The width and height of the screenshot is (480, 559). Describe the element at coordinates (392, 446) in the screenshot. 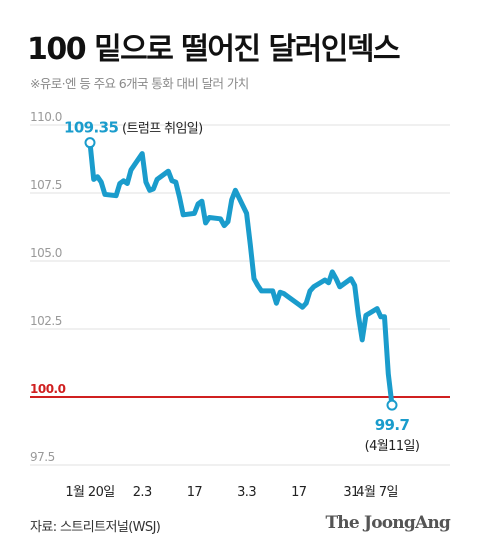

I see `end-note-label: (4월11일)` at that location.